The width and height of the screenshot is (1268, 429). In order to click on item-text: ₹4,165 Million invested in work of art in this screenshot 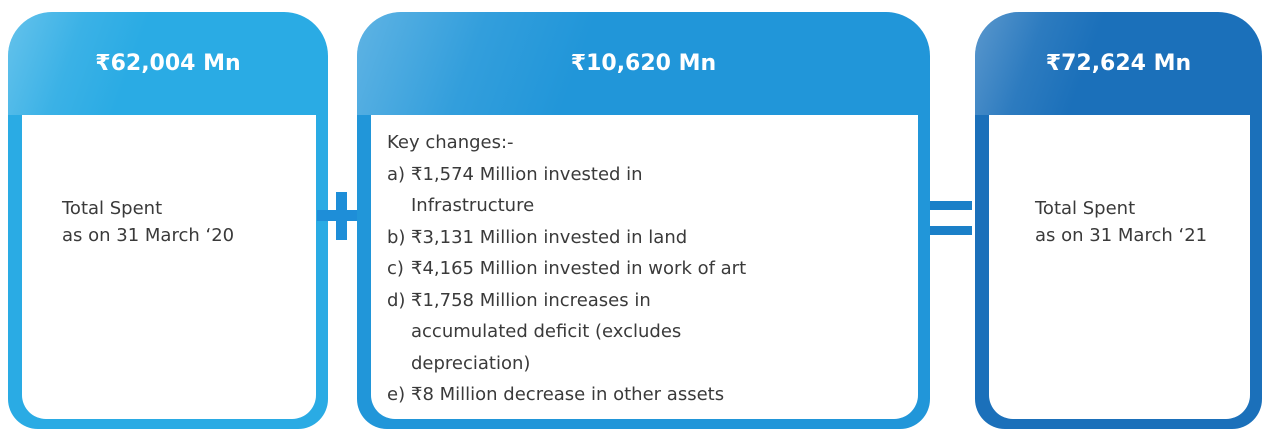, I will do `click(578, 269)`.